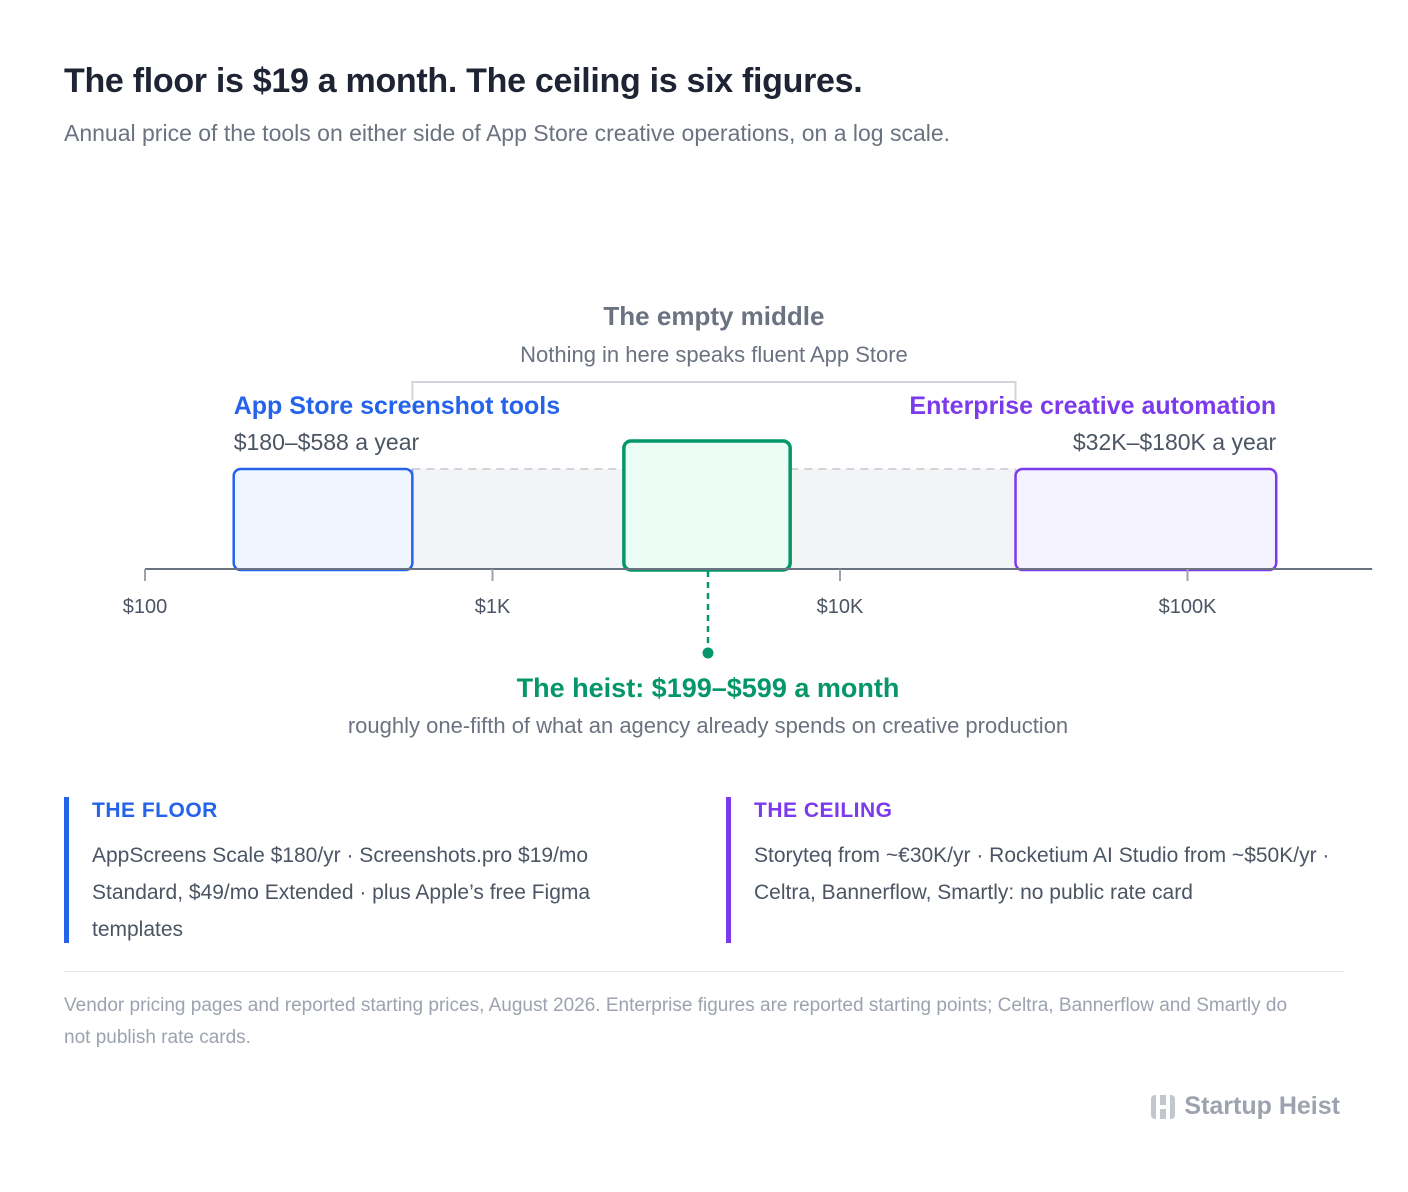  I want to click on heist-logo-icon, so click(1163, 1106).